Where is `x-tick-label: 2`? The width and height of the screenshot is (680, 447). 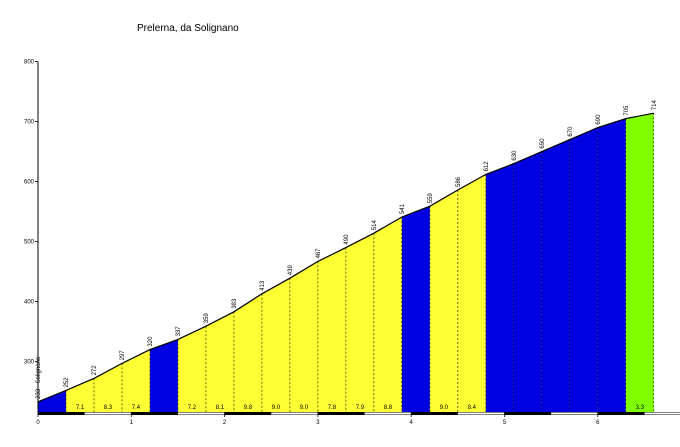
x-tick-label: 2 is located at coordinates (225, 423).